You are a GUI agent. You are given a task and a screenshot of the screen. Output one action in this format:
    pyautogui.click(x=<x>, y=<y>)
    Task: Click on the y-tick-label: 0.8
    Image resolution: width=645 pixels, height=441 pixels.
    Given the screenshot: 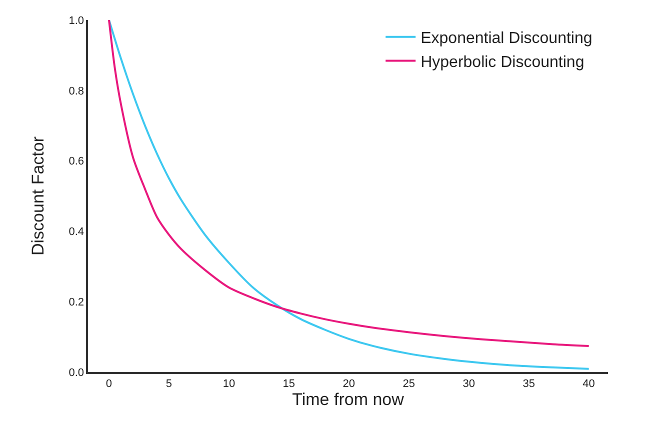 What is the action you would take?
    pyautogui.click(x=76, y=91)
    